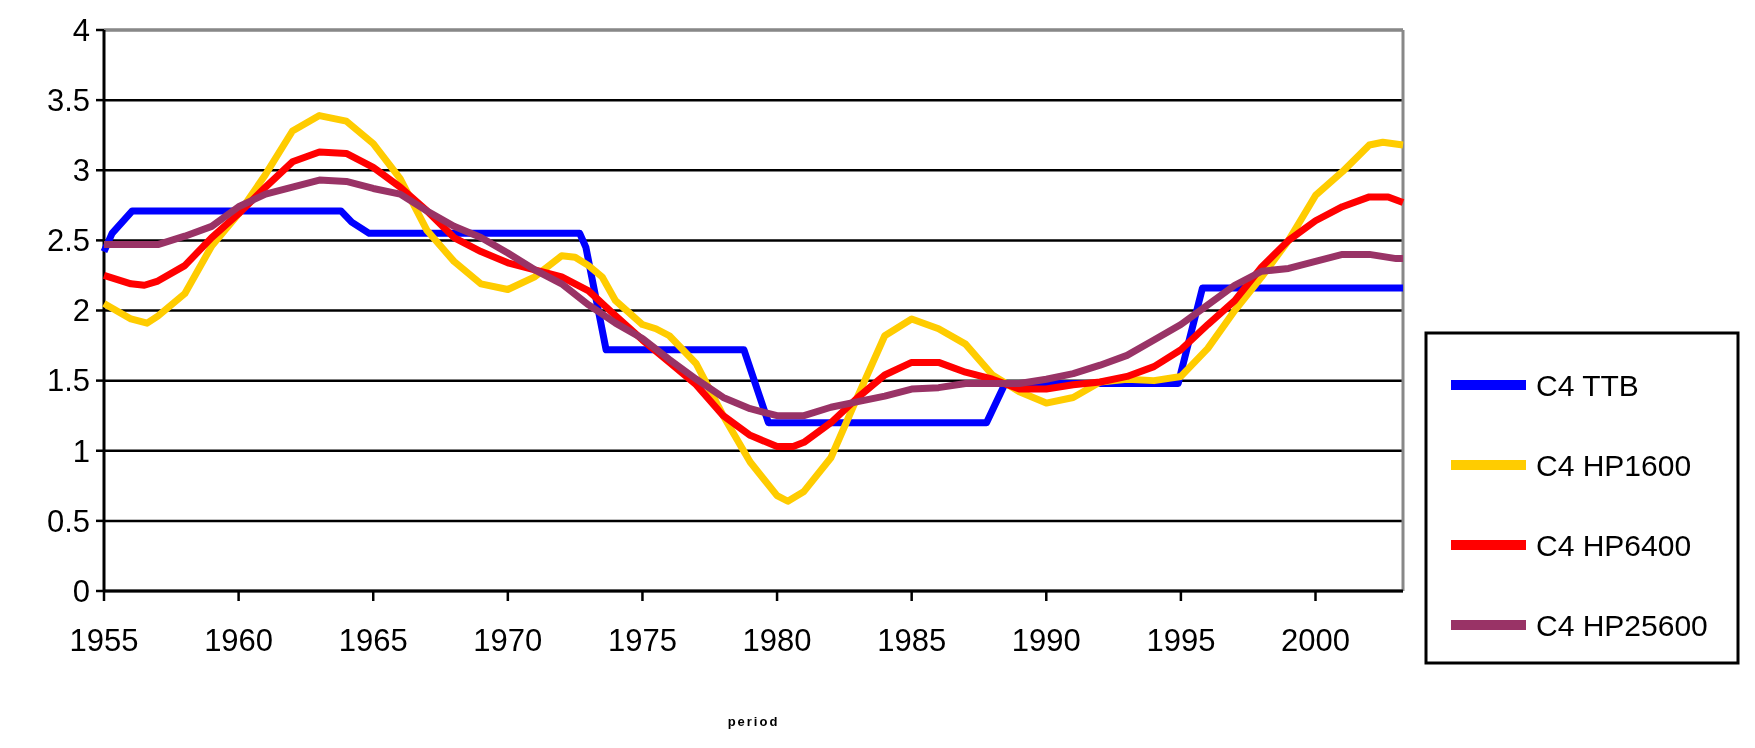 The height and width of the screenshot is (748, 1755). Describe the element at coordinates (373, 640) in the screenshot. I see `x-tick-label: 1965` at that location.